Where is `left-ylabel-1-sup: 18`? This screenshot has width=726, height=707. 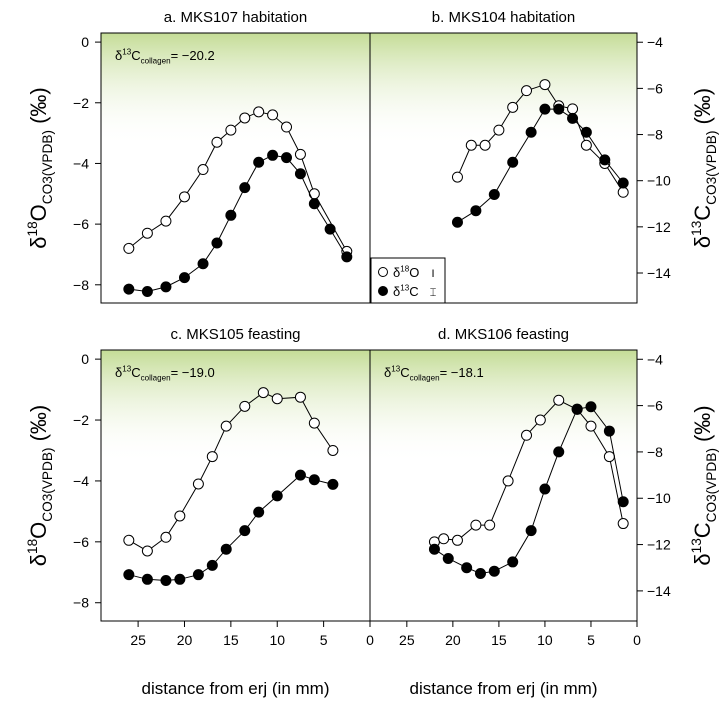 left-ylabel-1-sup: 18 is located at coordinates (32, 546).